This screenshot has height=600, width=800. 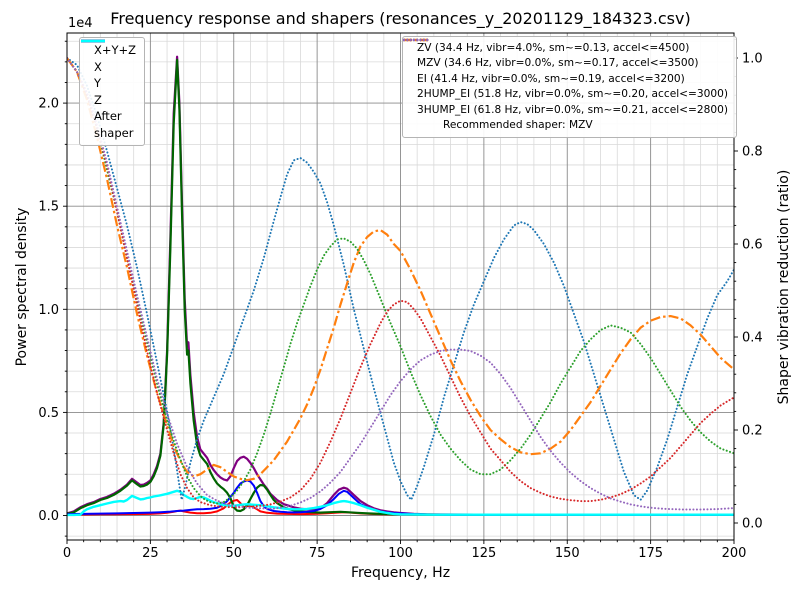 I want to click on recommended-shaper-note: Recommended shaper: MZV, so click(x=569, y=125).